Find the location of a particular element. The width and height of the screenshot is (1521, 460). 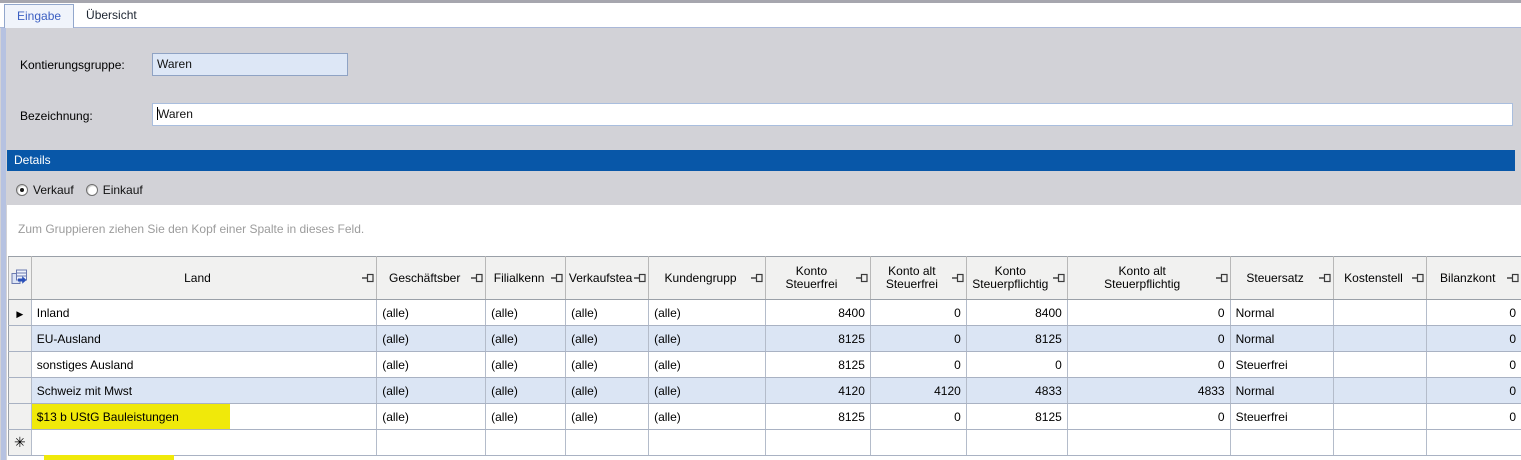

column-header: Geschäftsber is located at coordinates (431, 278).